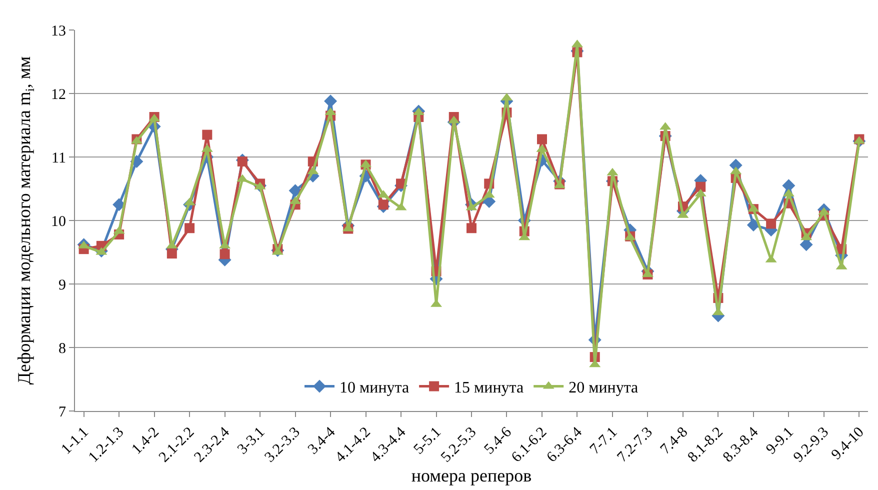  Describe the element at coordinates (489, 388) in the screenshot. I see `legend-label: 15 минута` at that location.